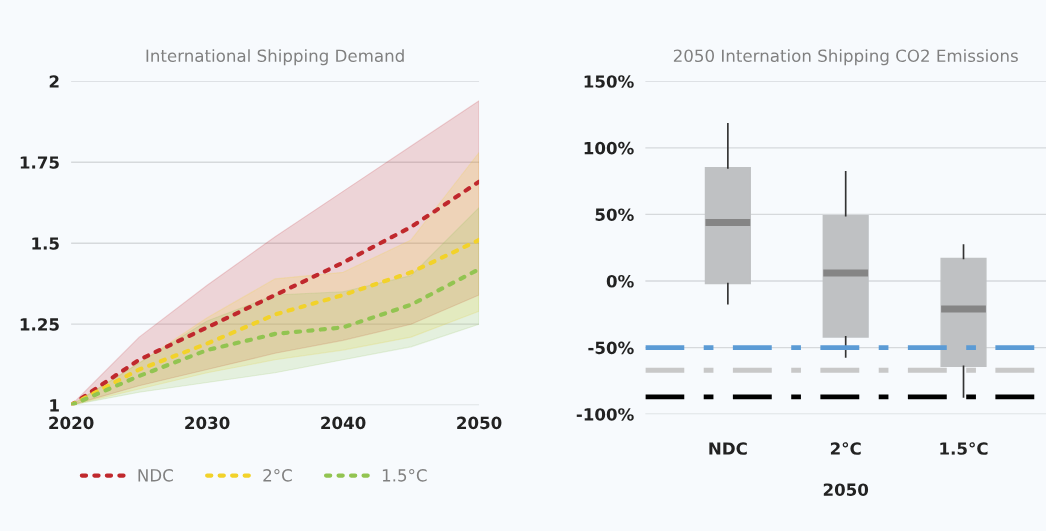 This screenshot has width=1046, height=531. I want to click on x-axis-title: 2050, so click(846, 489).